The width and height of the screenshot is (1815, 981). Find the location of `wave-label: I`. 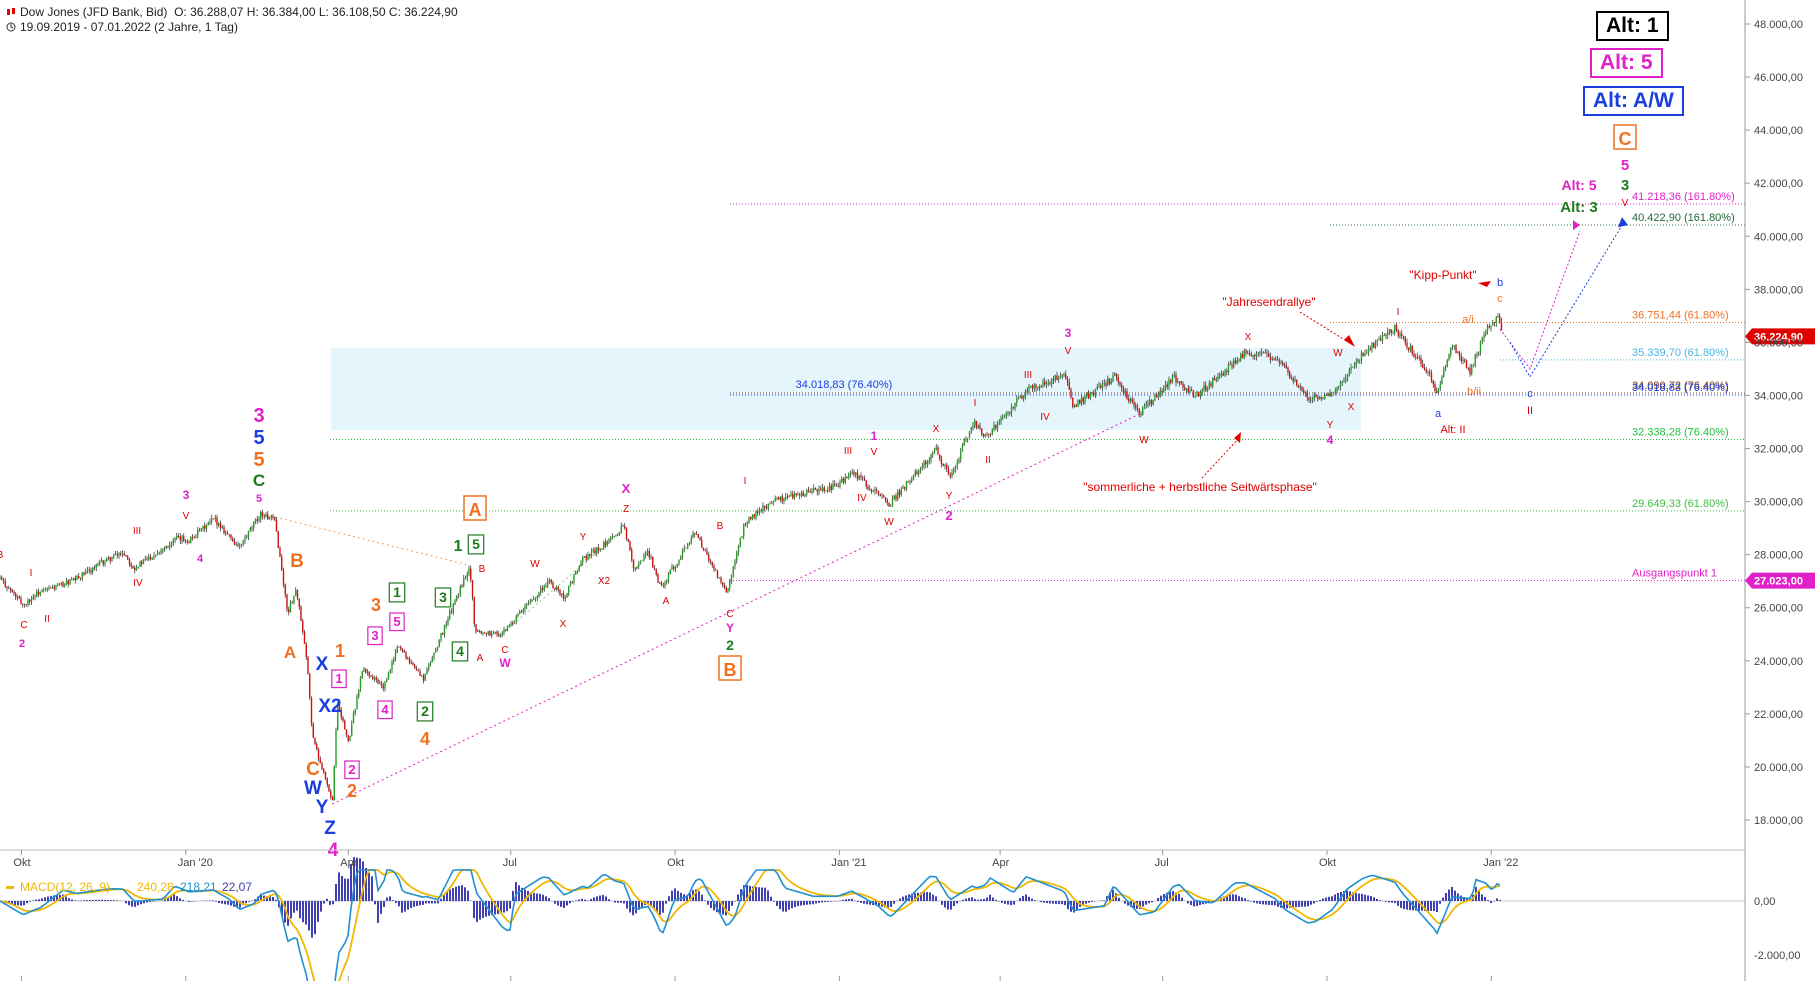

wave-label: I is located at coordinates (745, 481).